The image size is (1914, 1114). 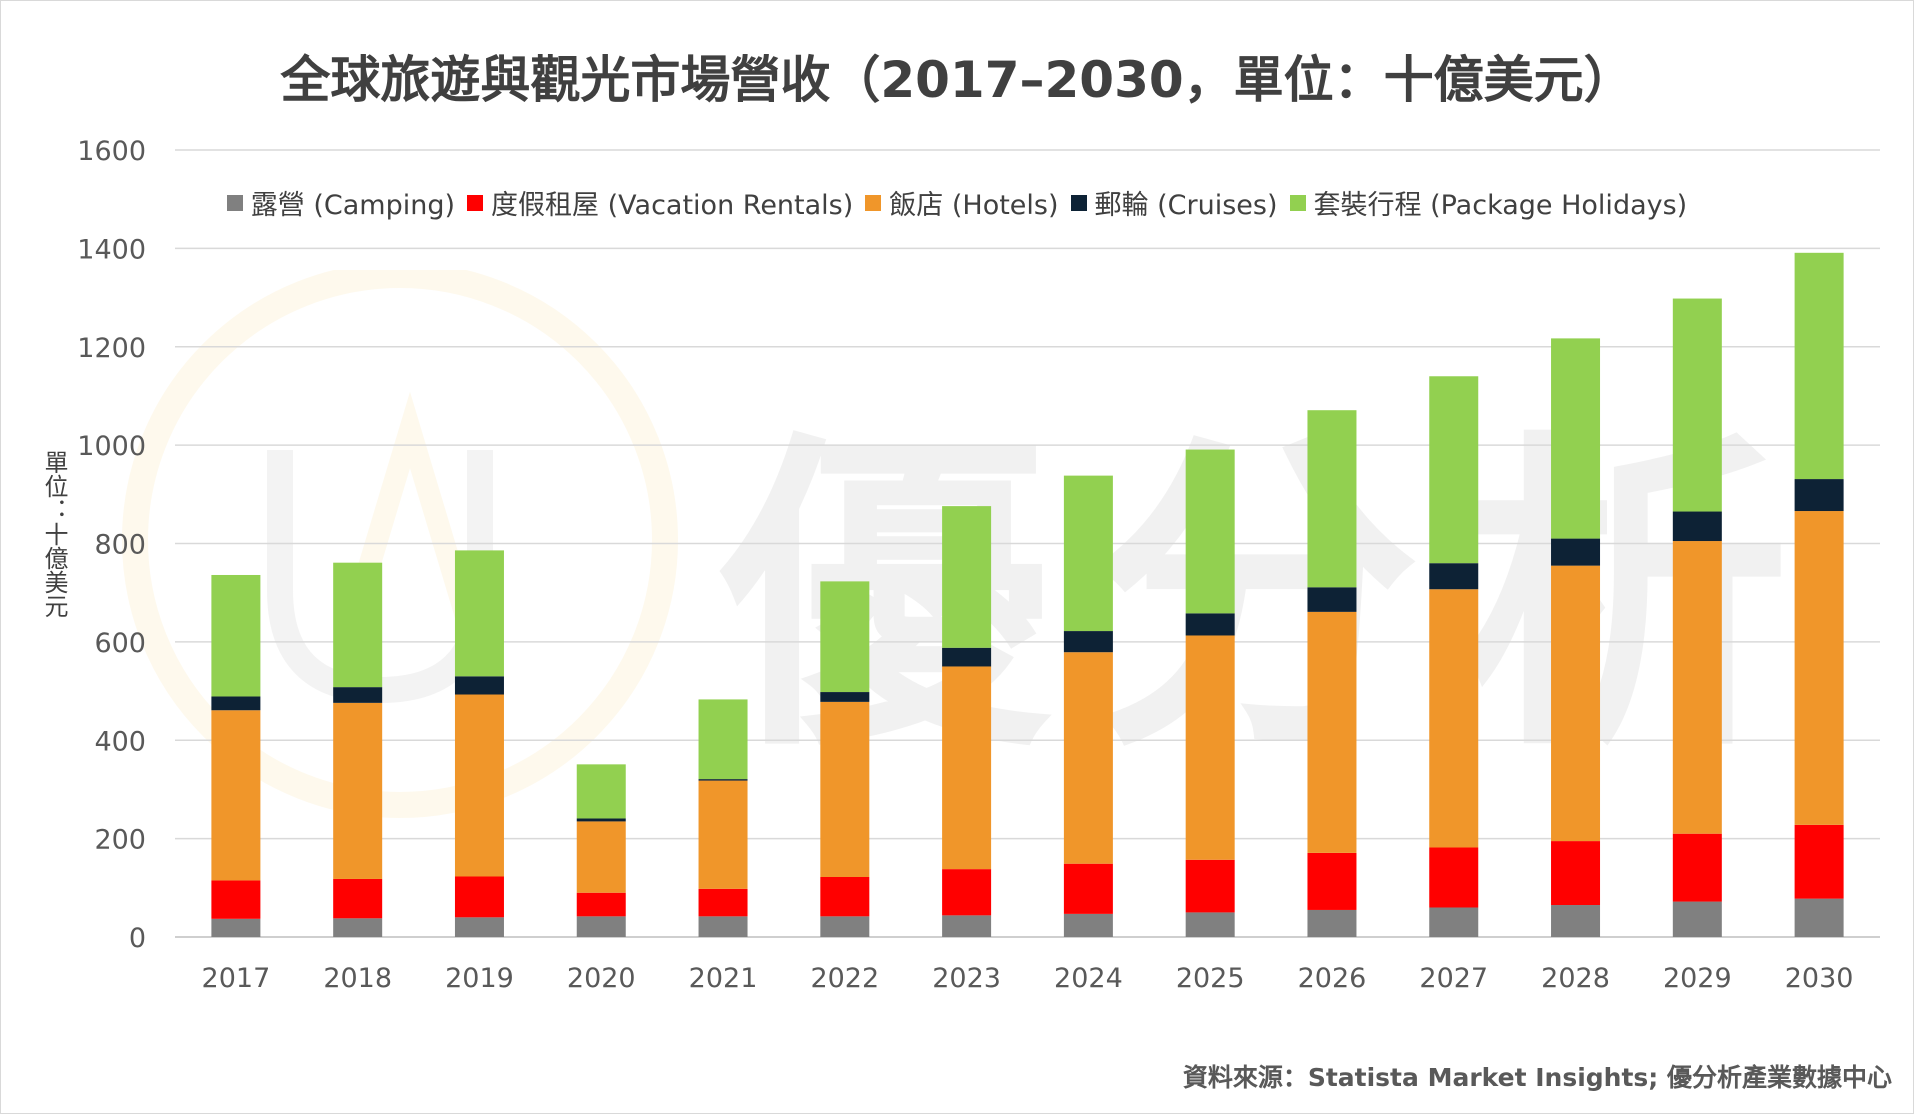 I want to click on y-axis-label: 單位：十億美元, so click(x=54, y=534).